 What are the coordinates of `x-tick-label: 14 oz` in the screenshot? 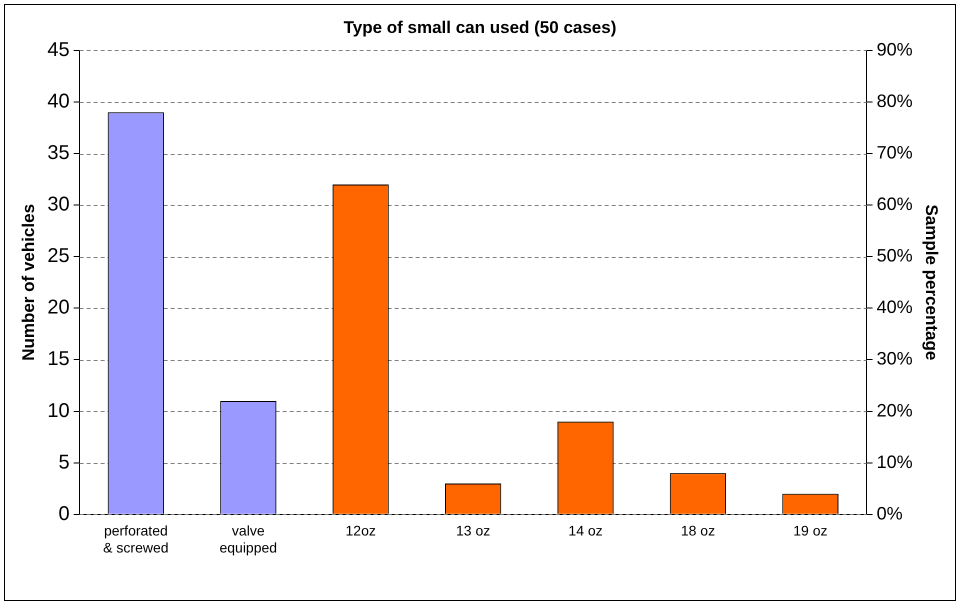 It's located at (585, 530).